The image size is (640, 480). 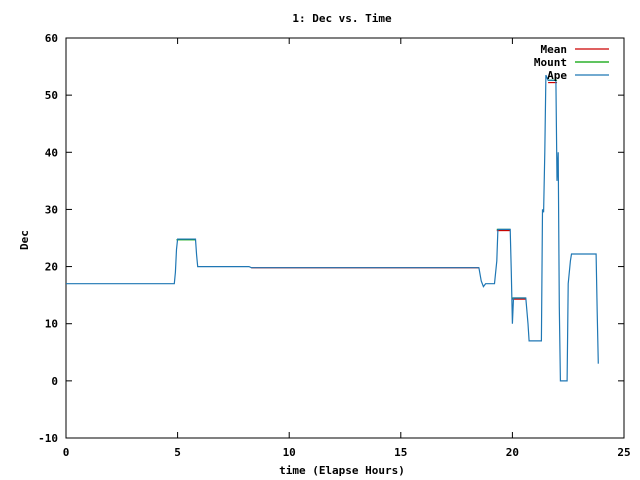 What do you see at coordinates (66, 452) in the screenshot?
I see `x-tick-label: 0` at bounding box center [66, 452].